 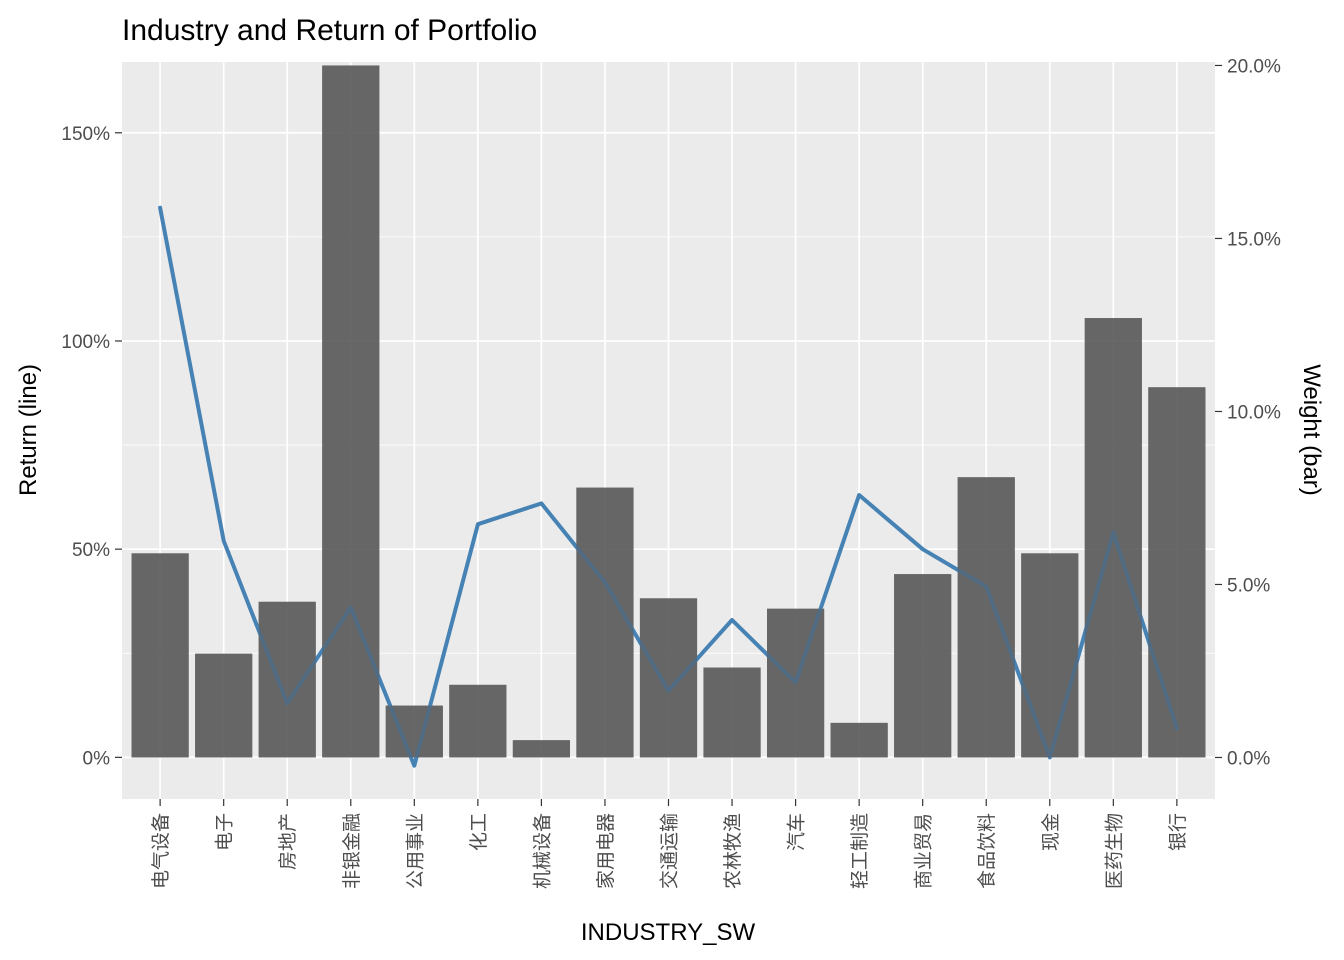 What do you see at coordinates (97, 758) in the screenshot?
I see `y-left-tick-label: 0%` at bounding box center [97, 758].